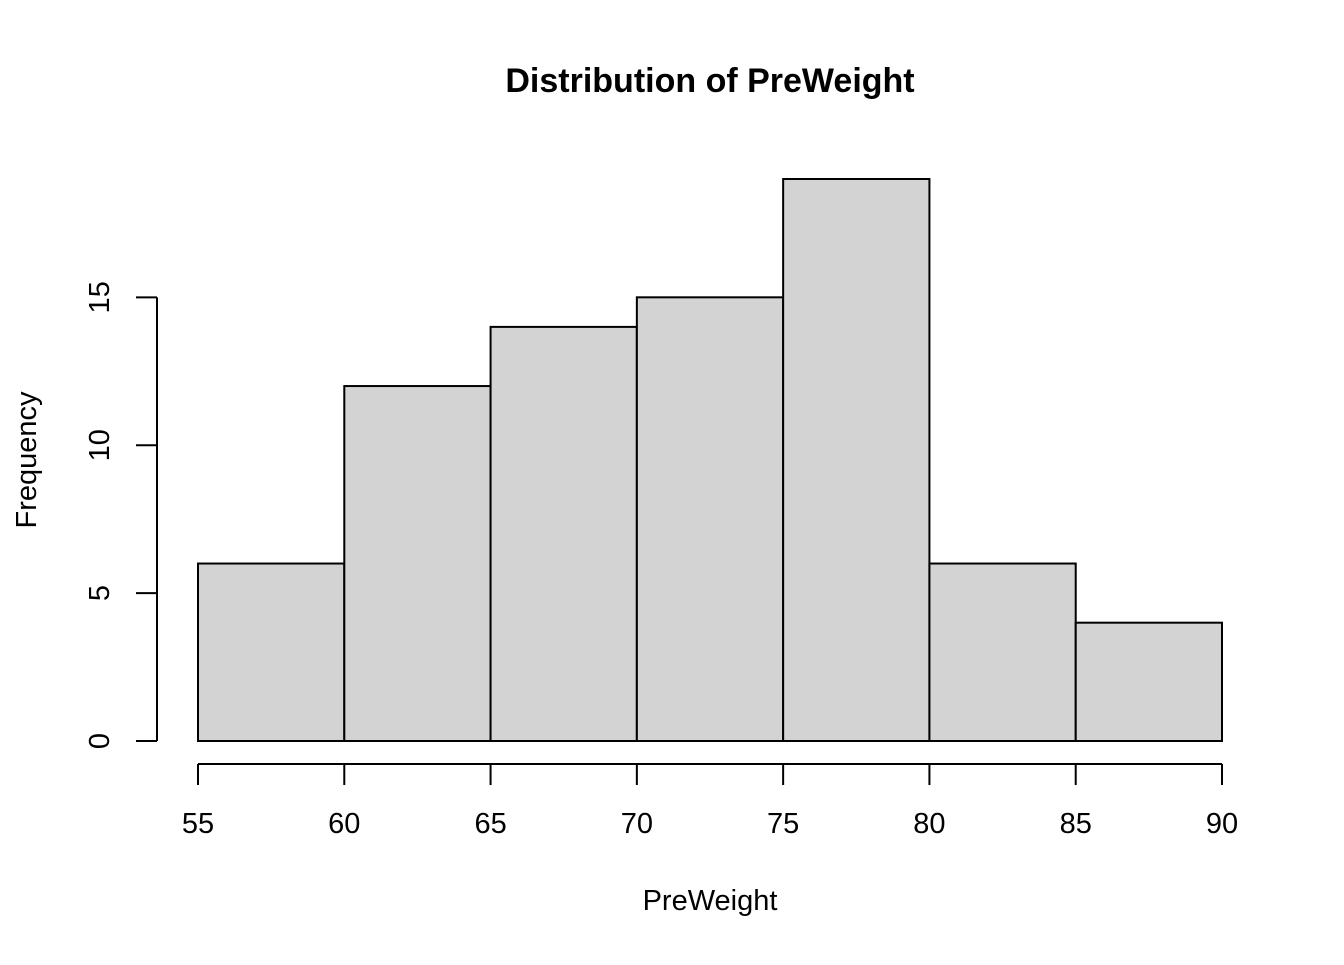  What do you see at coordinates (100, 741) in the screenshot?
I see `y-tick-label: 0` at bounding box center [100, 741].